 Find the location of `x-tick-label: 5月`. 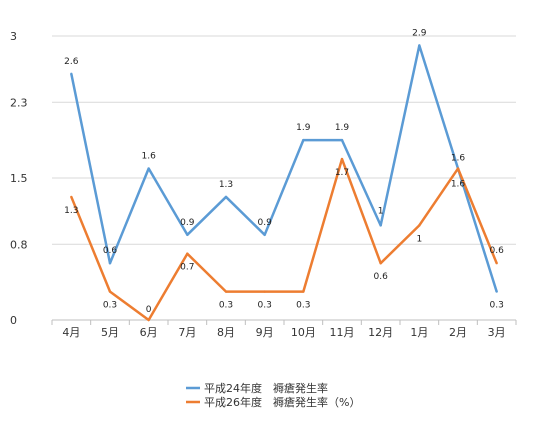

x-tick-label: 5月 is located at coordinates (110, 332).